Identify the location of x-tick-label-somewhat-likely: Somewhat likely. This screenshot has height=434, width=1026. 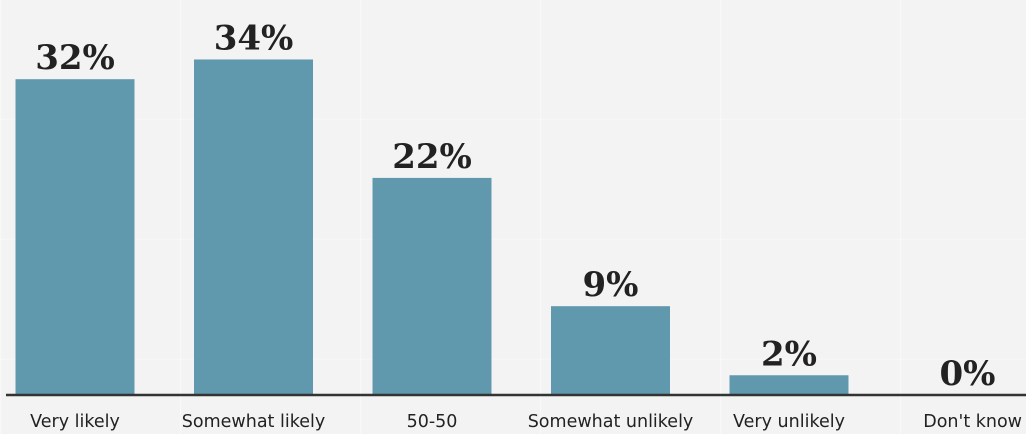
(253, 422).